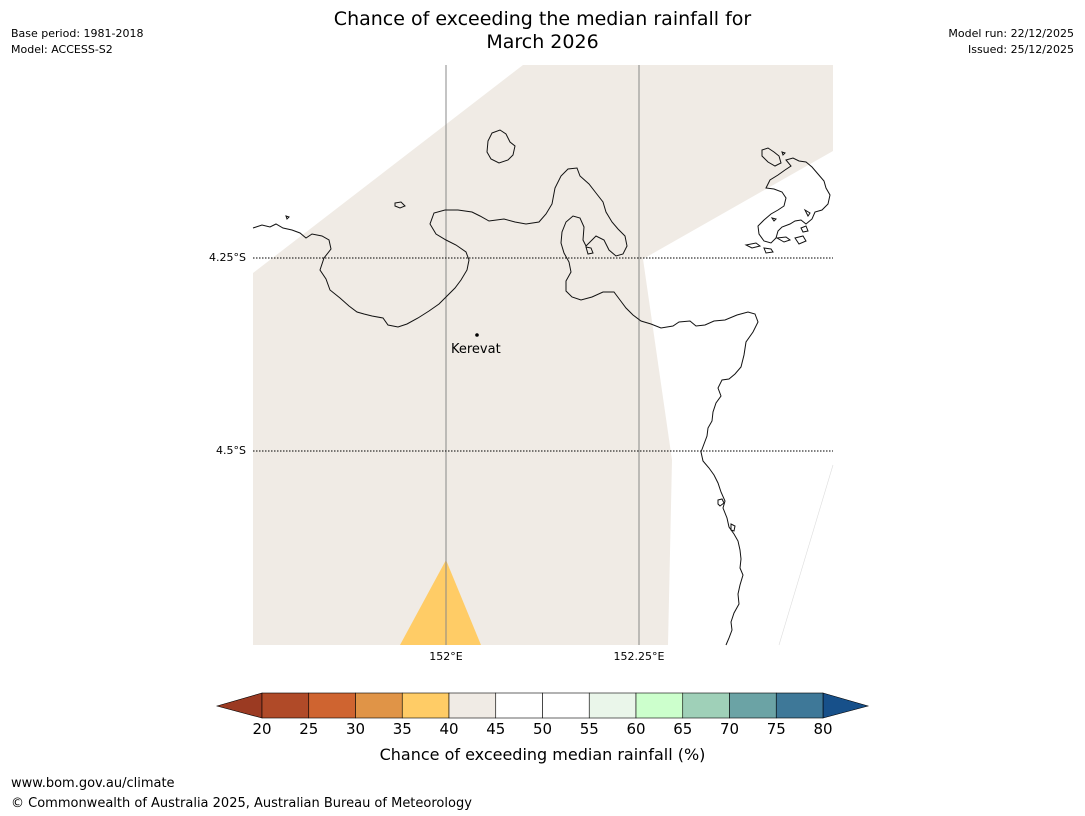 The image size is (1085, 816). Describe the element at coordinates (726, 515) in the screenshot. I see `islets-east-coast` at that location.